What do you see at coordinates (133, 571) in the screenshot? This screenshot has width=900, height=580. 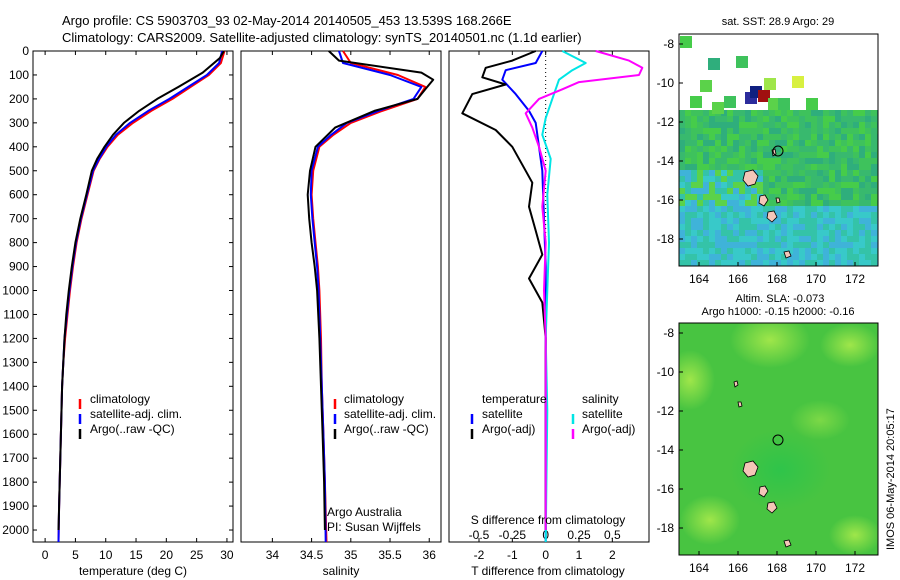 I see `temperature-xlabel: temperature (deg C)` at bounding box center [133, 571].